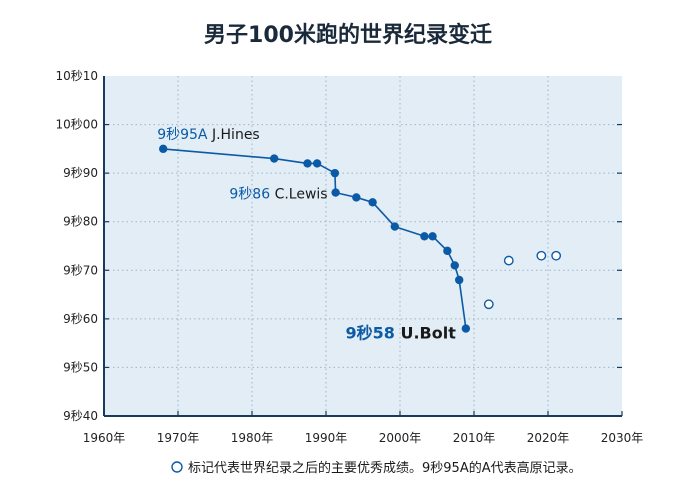 This screenshot has height=504, width=700. Describe the element at coordinates (80, 222) in the screenshot. I see `y-tick-label: 9秒80` at that location.